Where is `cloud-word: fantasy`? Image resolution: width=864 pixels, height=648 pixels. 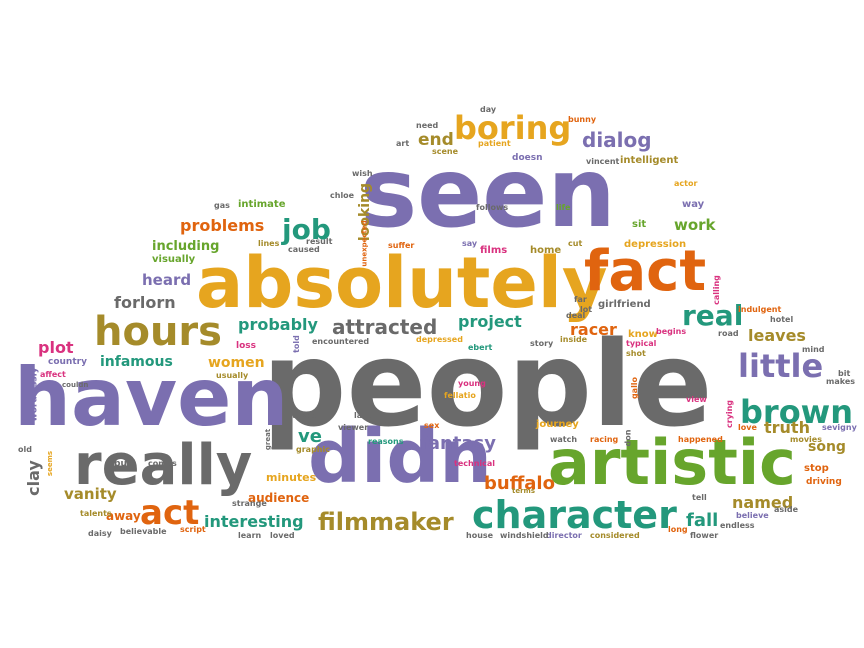
cloud-word: fantasy is located at coordinates (458, 443).